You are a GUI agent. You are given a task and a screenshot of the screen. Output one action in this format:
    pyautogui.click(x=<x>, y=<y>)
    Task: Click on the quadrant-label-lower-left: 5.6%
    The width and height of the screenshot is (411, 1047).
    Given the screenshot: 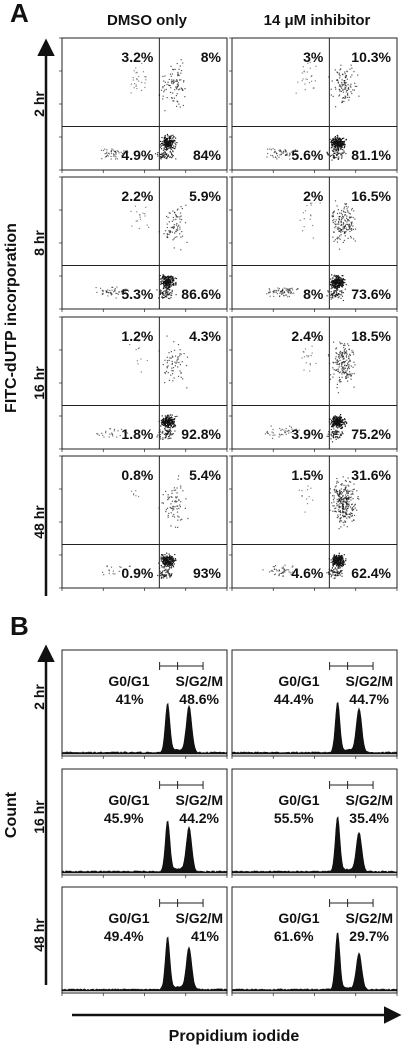 What is the action you would take?
    pyautogui.click(x=307, y=155)
    